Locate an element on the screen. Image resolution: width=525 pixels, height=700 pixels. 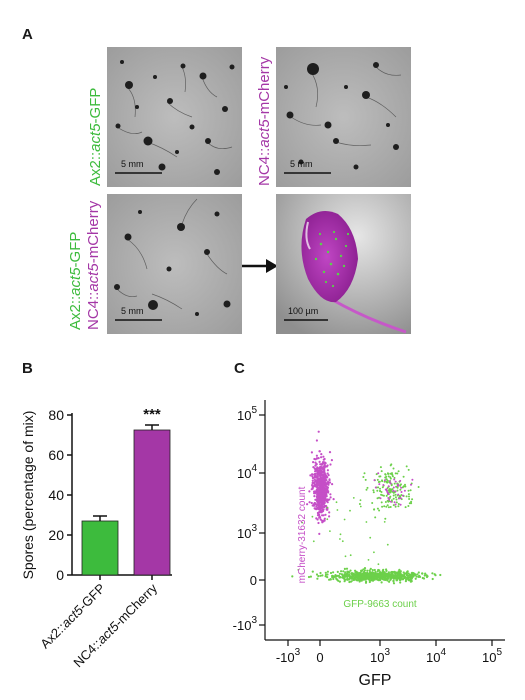
y-tick-label: 10³ is located at coordinates (247, 532).